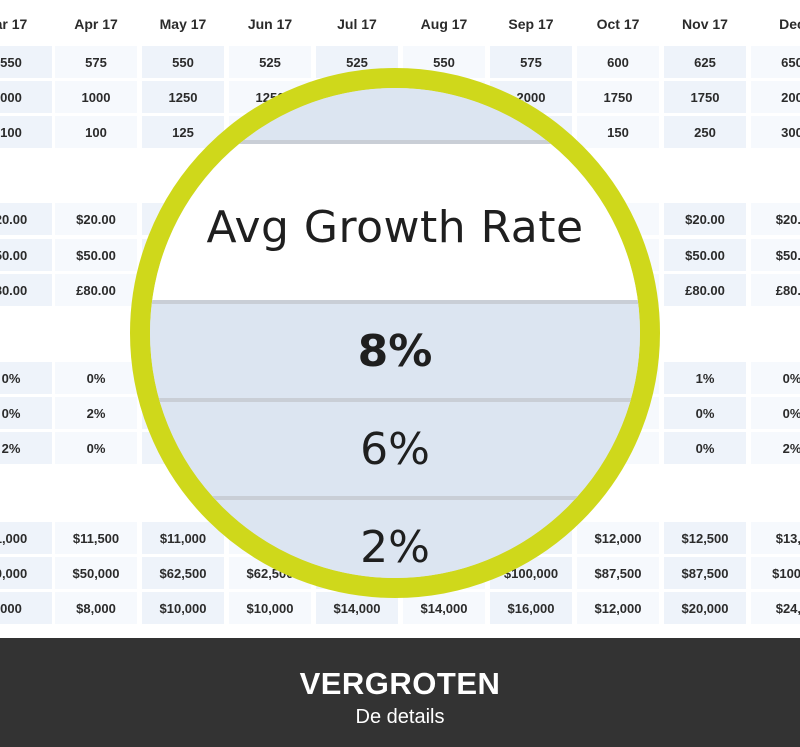  What do you see at coordinates (618, 608) in the screenshot?
I see `table-cell: $12,000` at bounding box center [618, 608].